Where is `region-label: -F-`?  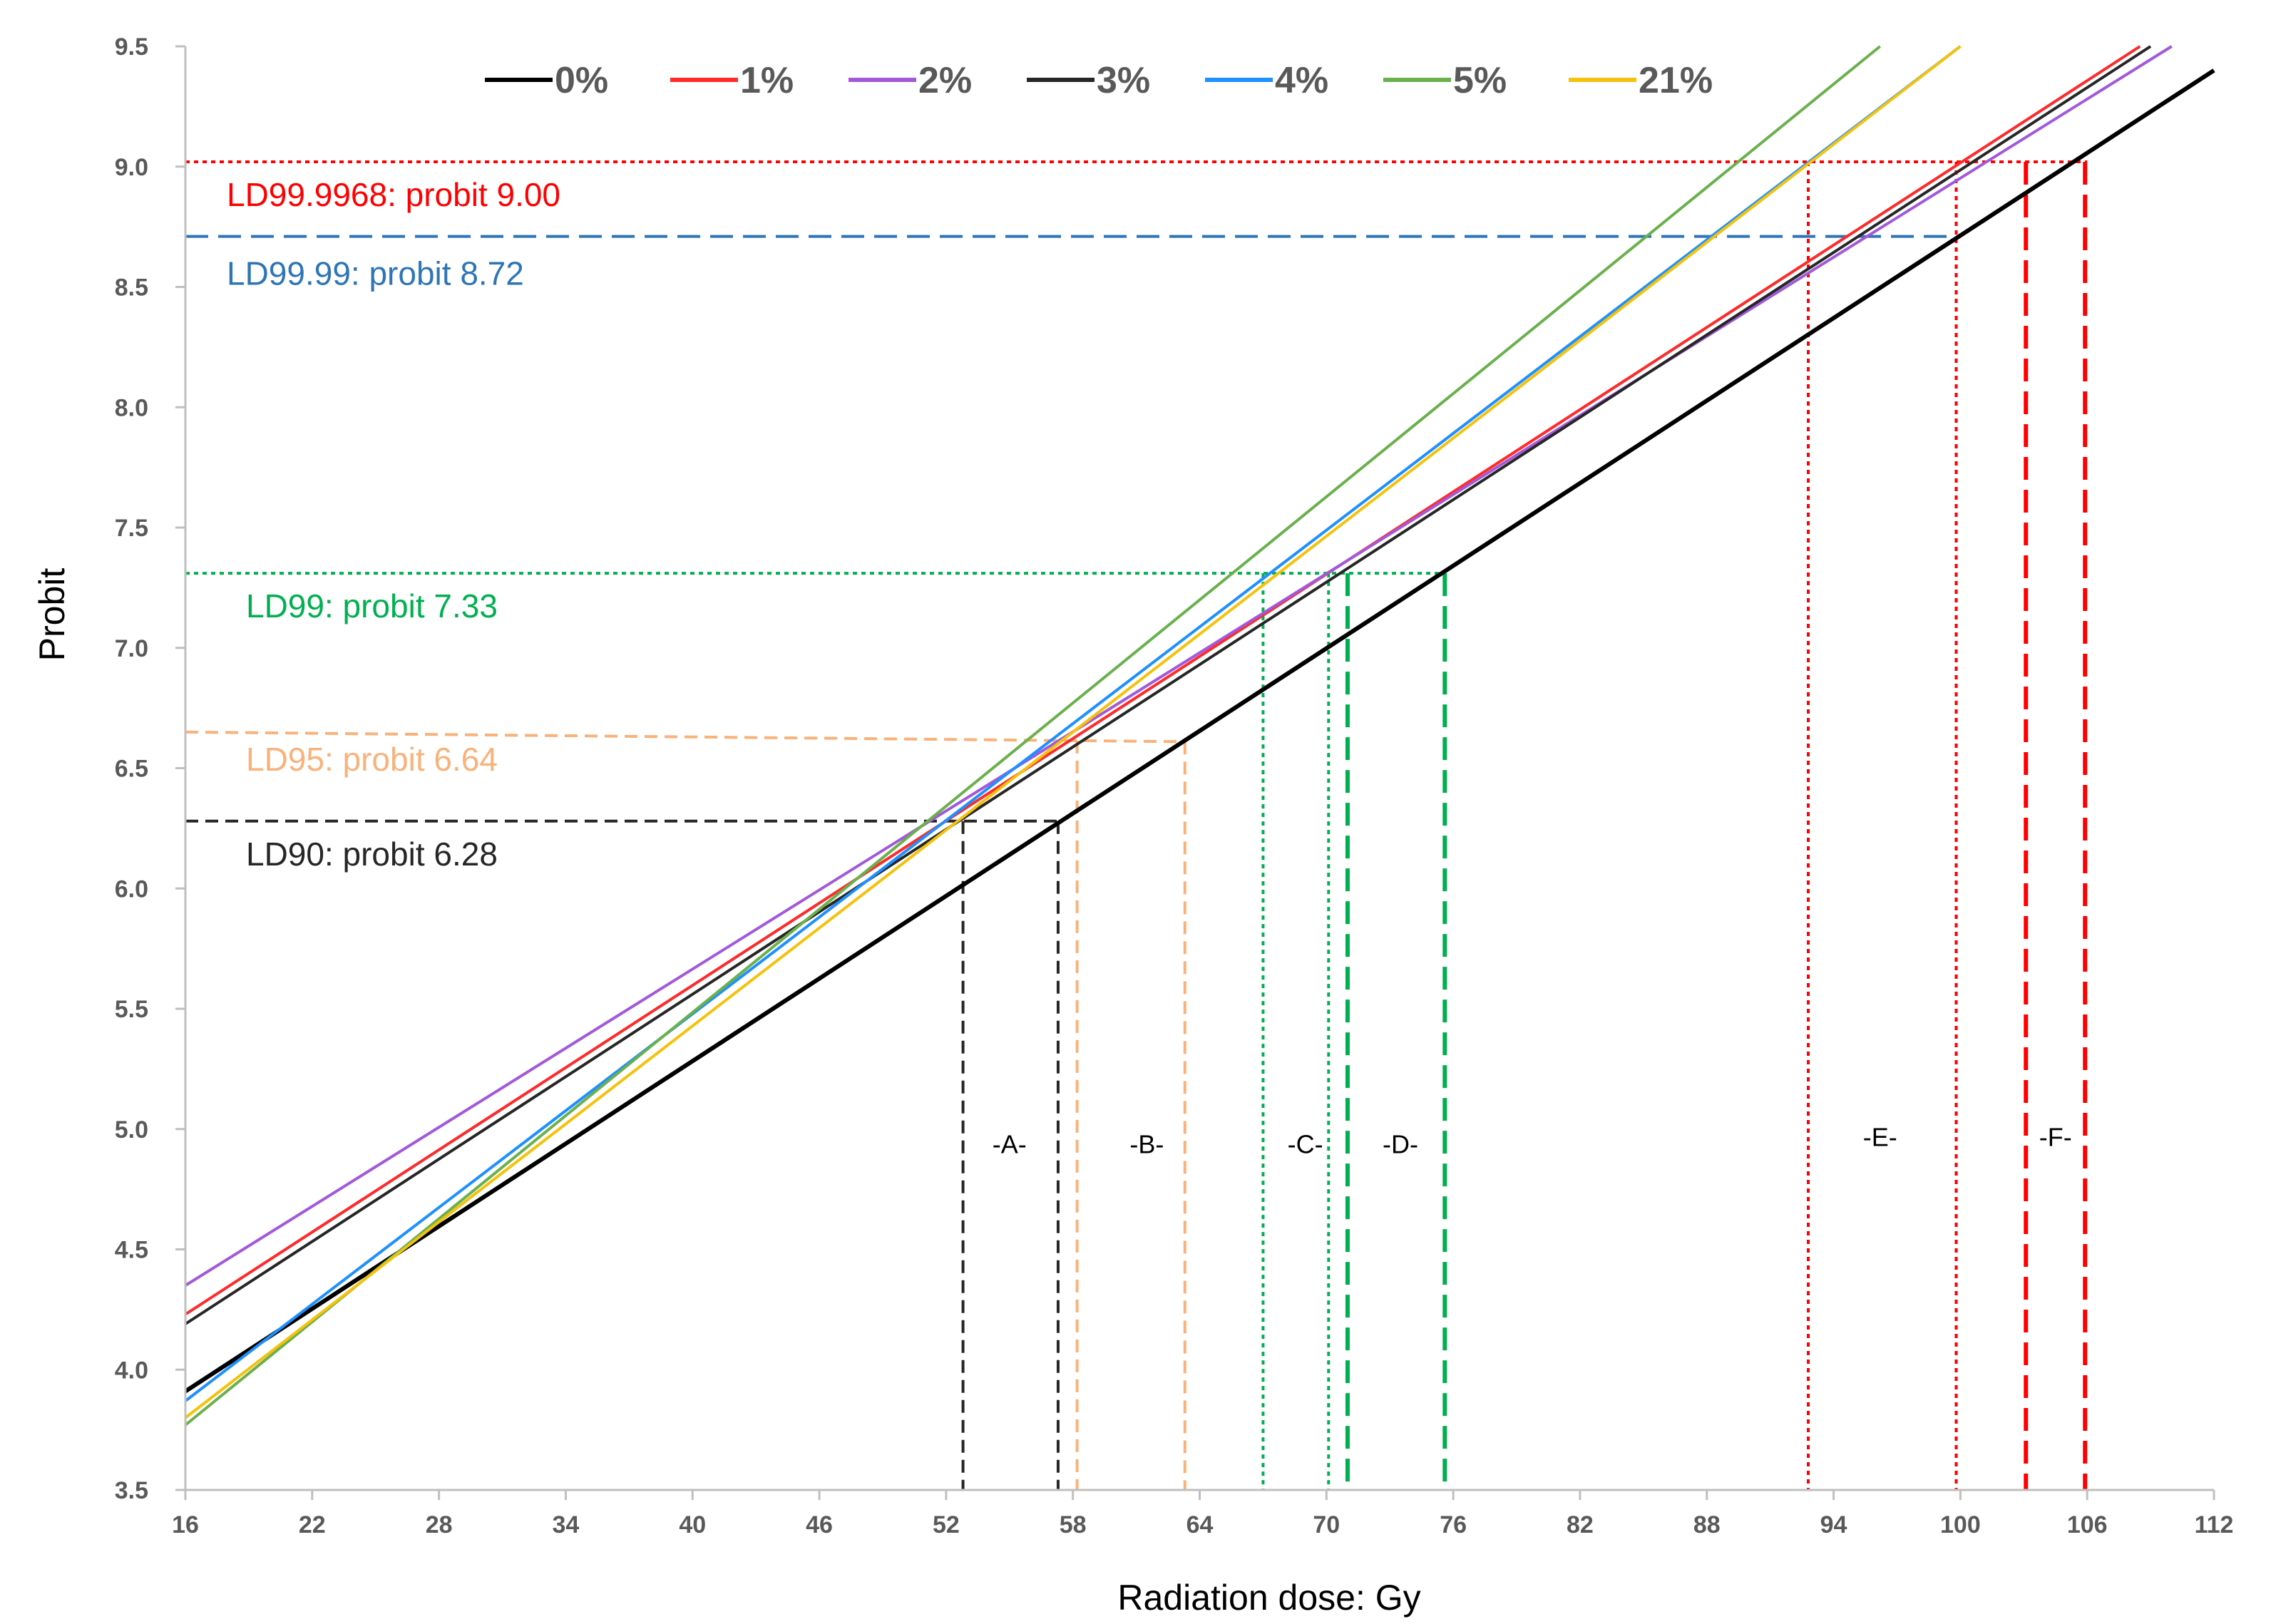 region-label: -F- is located at coordinates (2056, 1136).